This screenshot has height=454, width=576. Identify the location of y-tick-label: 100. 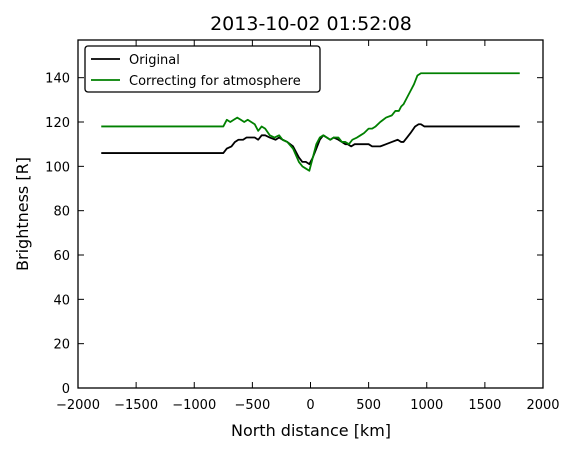
(57, 167).